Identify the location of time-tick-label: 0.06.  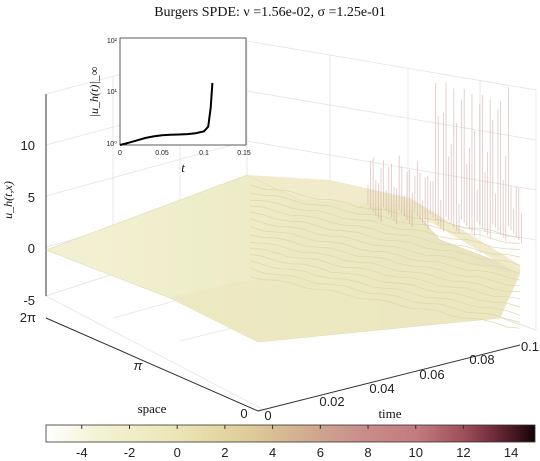
(431, 374).